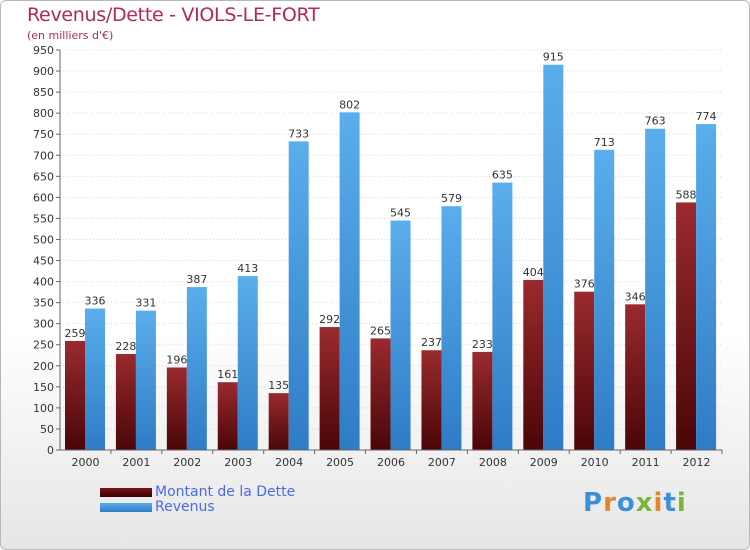  Describe the element at coordinates (655, 121) in the screenshot. I see `data-label-revenus: 763` at that location.